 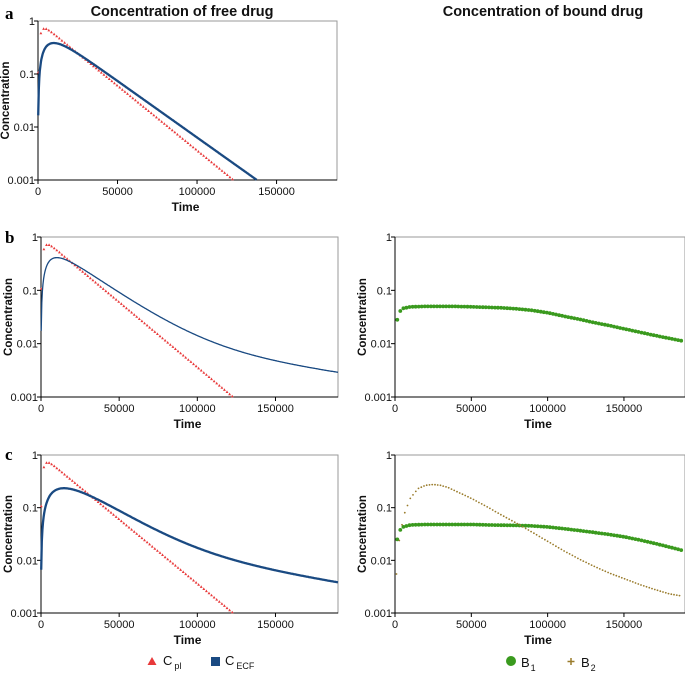 What do you see at coordinates (135, 104) in the screenshot?
I see `series-c-pl` at bounding box center [135, 104].